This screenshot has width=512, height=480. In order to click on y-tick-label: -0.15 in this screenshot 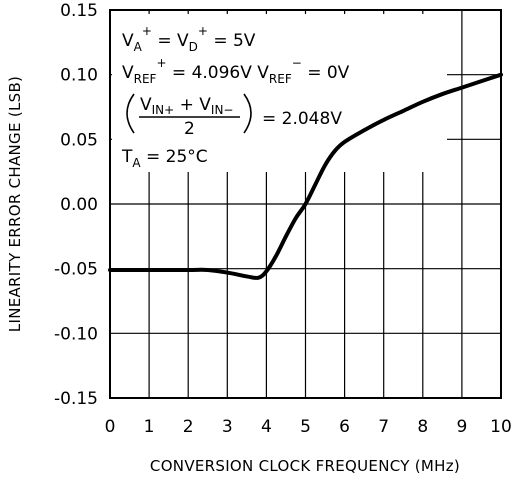, I will do `click(76, 399)`.